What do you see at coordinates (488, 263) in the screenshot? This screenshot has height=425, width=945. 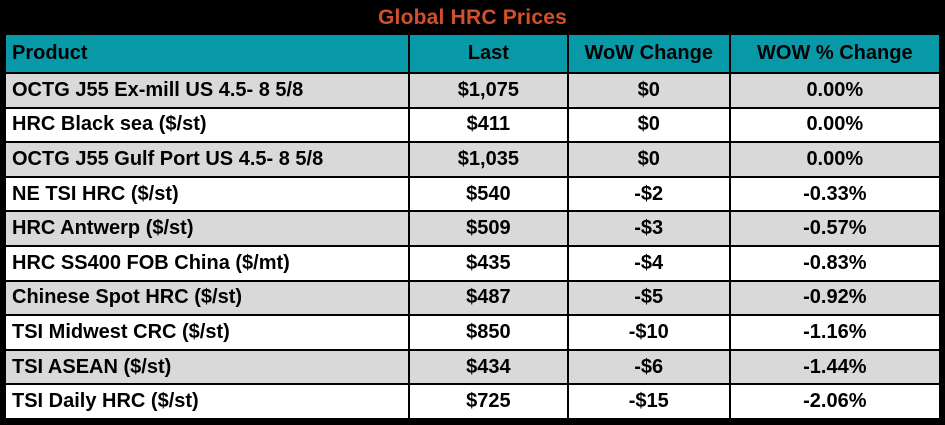 I see `cell-last: $435` at bounding box center [488, 263].